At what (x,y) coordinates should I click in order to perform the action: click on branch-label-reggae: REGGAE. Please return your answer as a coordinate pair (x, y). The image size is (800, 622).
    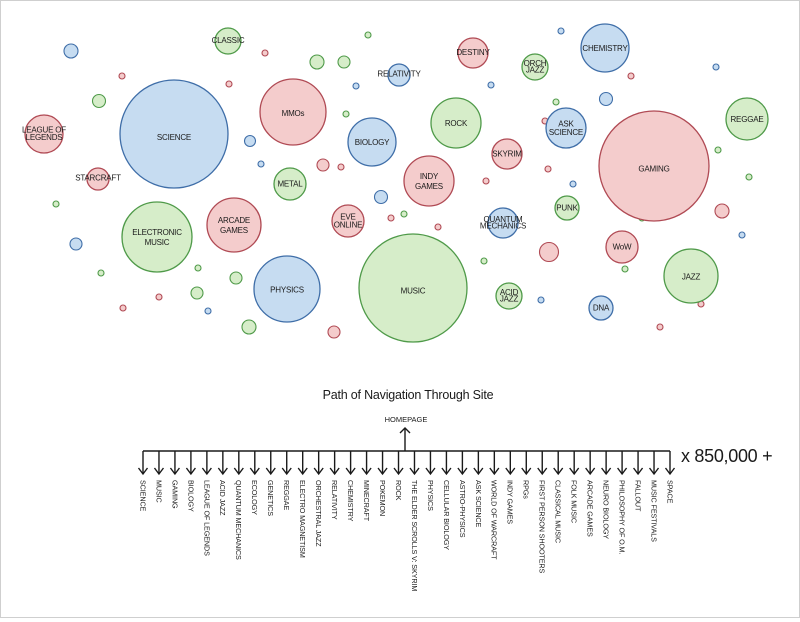
    Looking at the image, I should click on (286, 495).